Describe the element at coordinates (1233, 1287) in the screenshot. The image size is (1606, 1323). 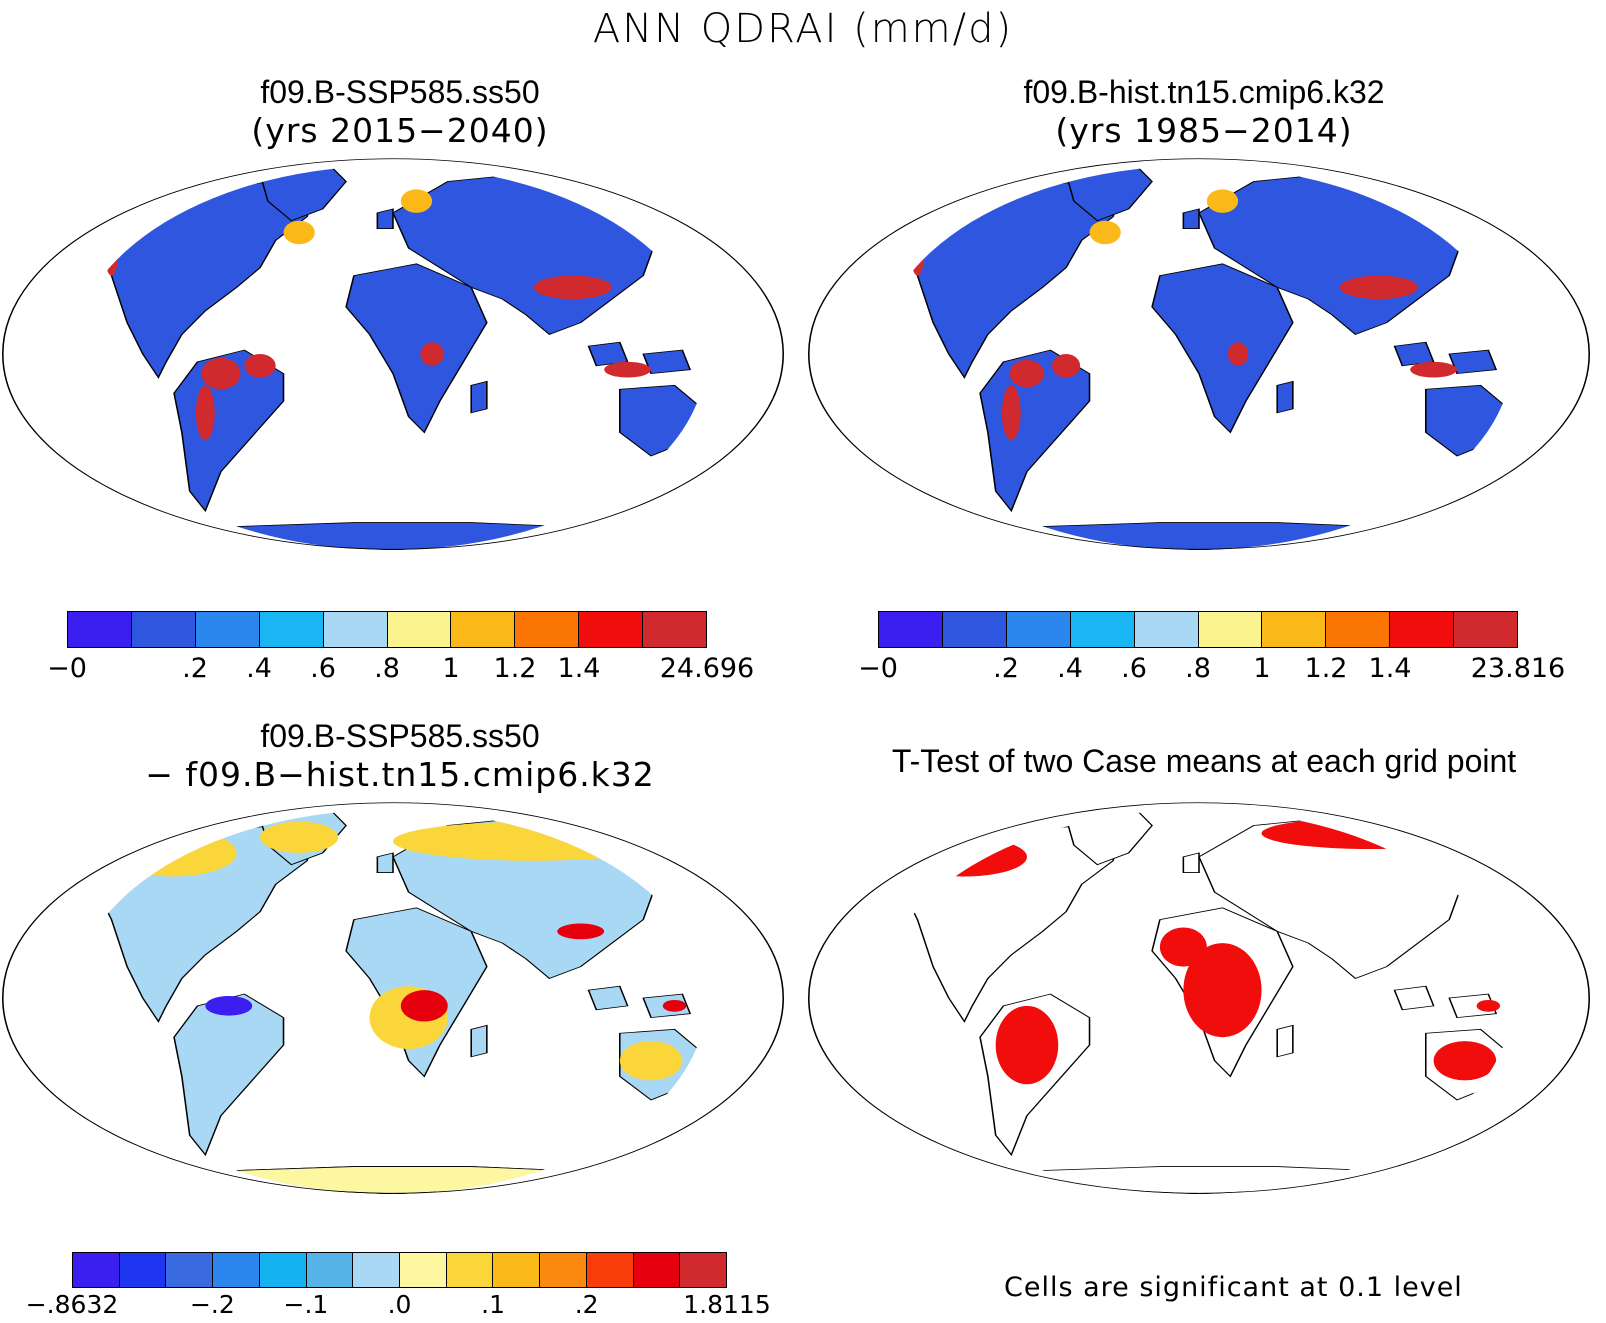
I see `significance-note: Cells are significant at 0.1 level` at that location.